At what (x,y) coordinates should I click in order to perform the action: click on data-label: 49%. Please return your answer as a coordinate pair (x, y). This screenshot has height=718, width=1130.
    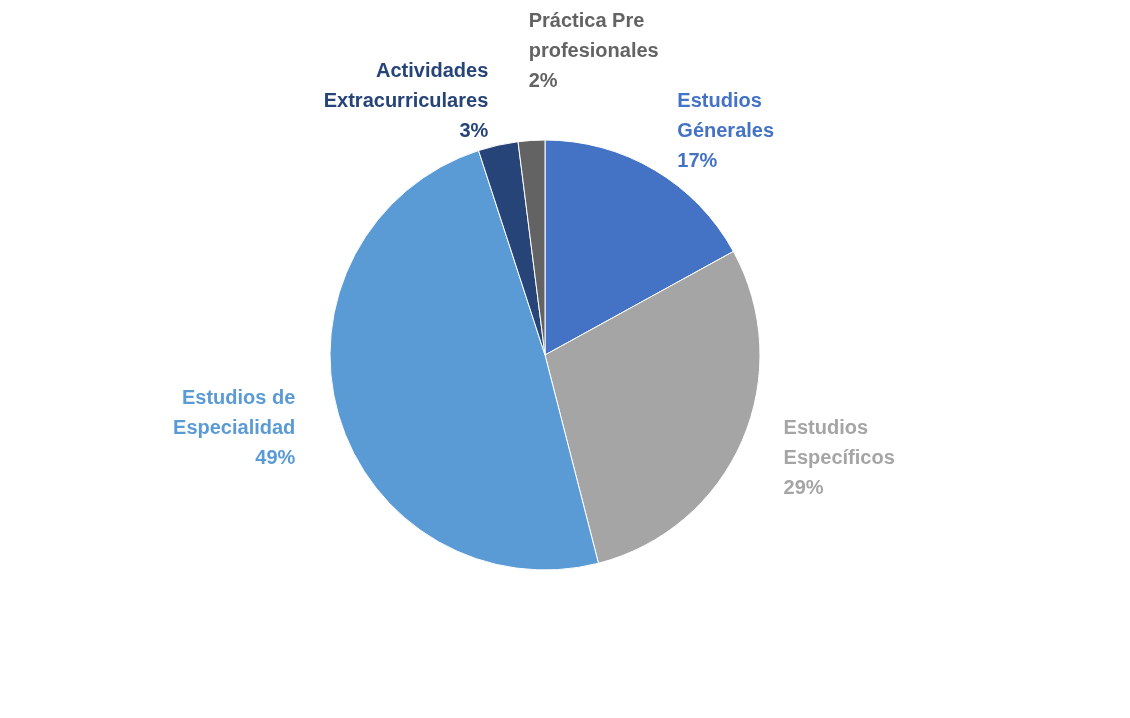
    Looking at the image, I should click on (275, 456).